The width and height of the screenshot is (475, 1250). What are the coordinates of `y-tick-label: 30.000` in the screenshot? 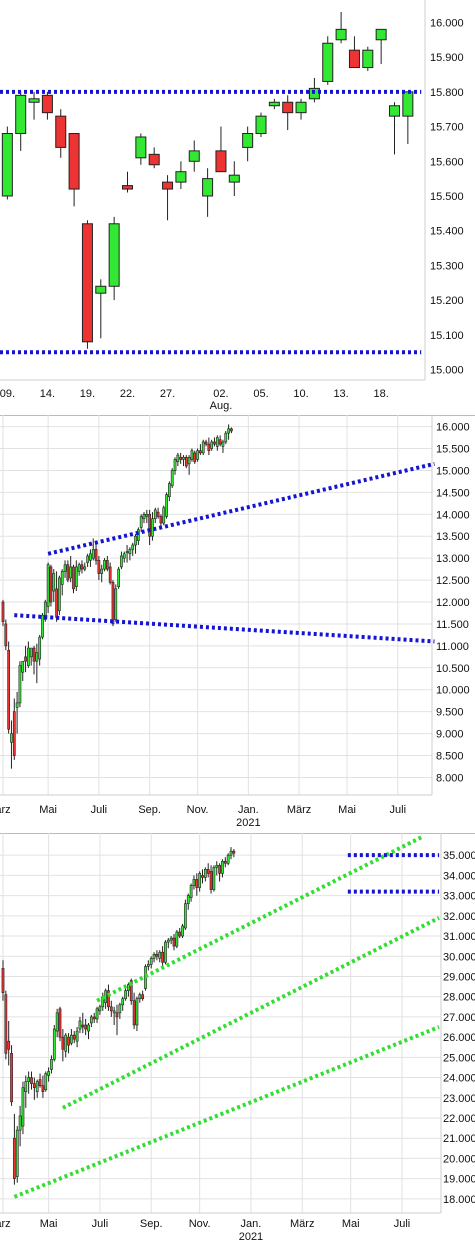 It's located at (459, 957).